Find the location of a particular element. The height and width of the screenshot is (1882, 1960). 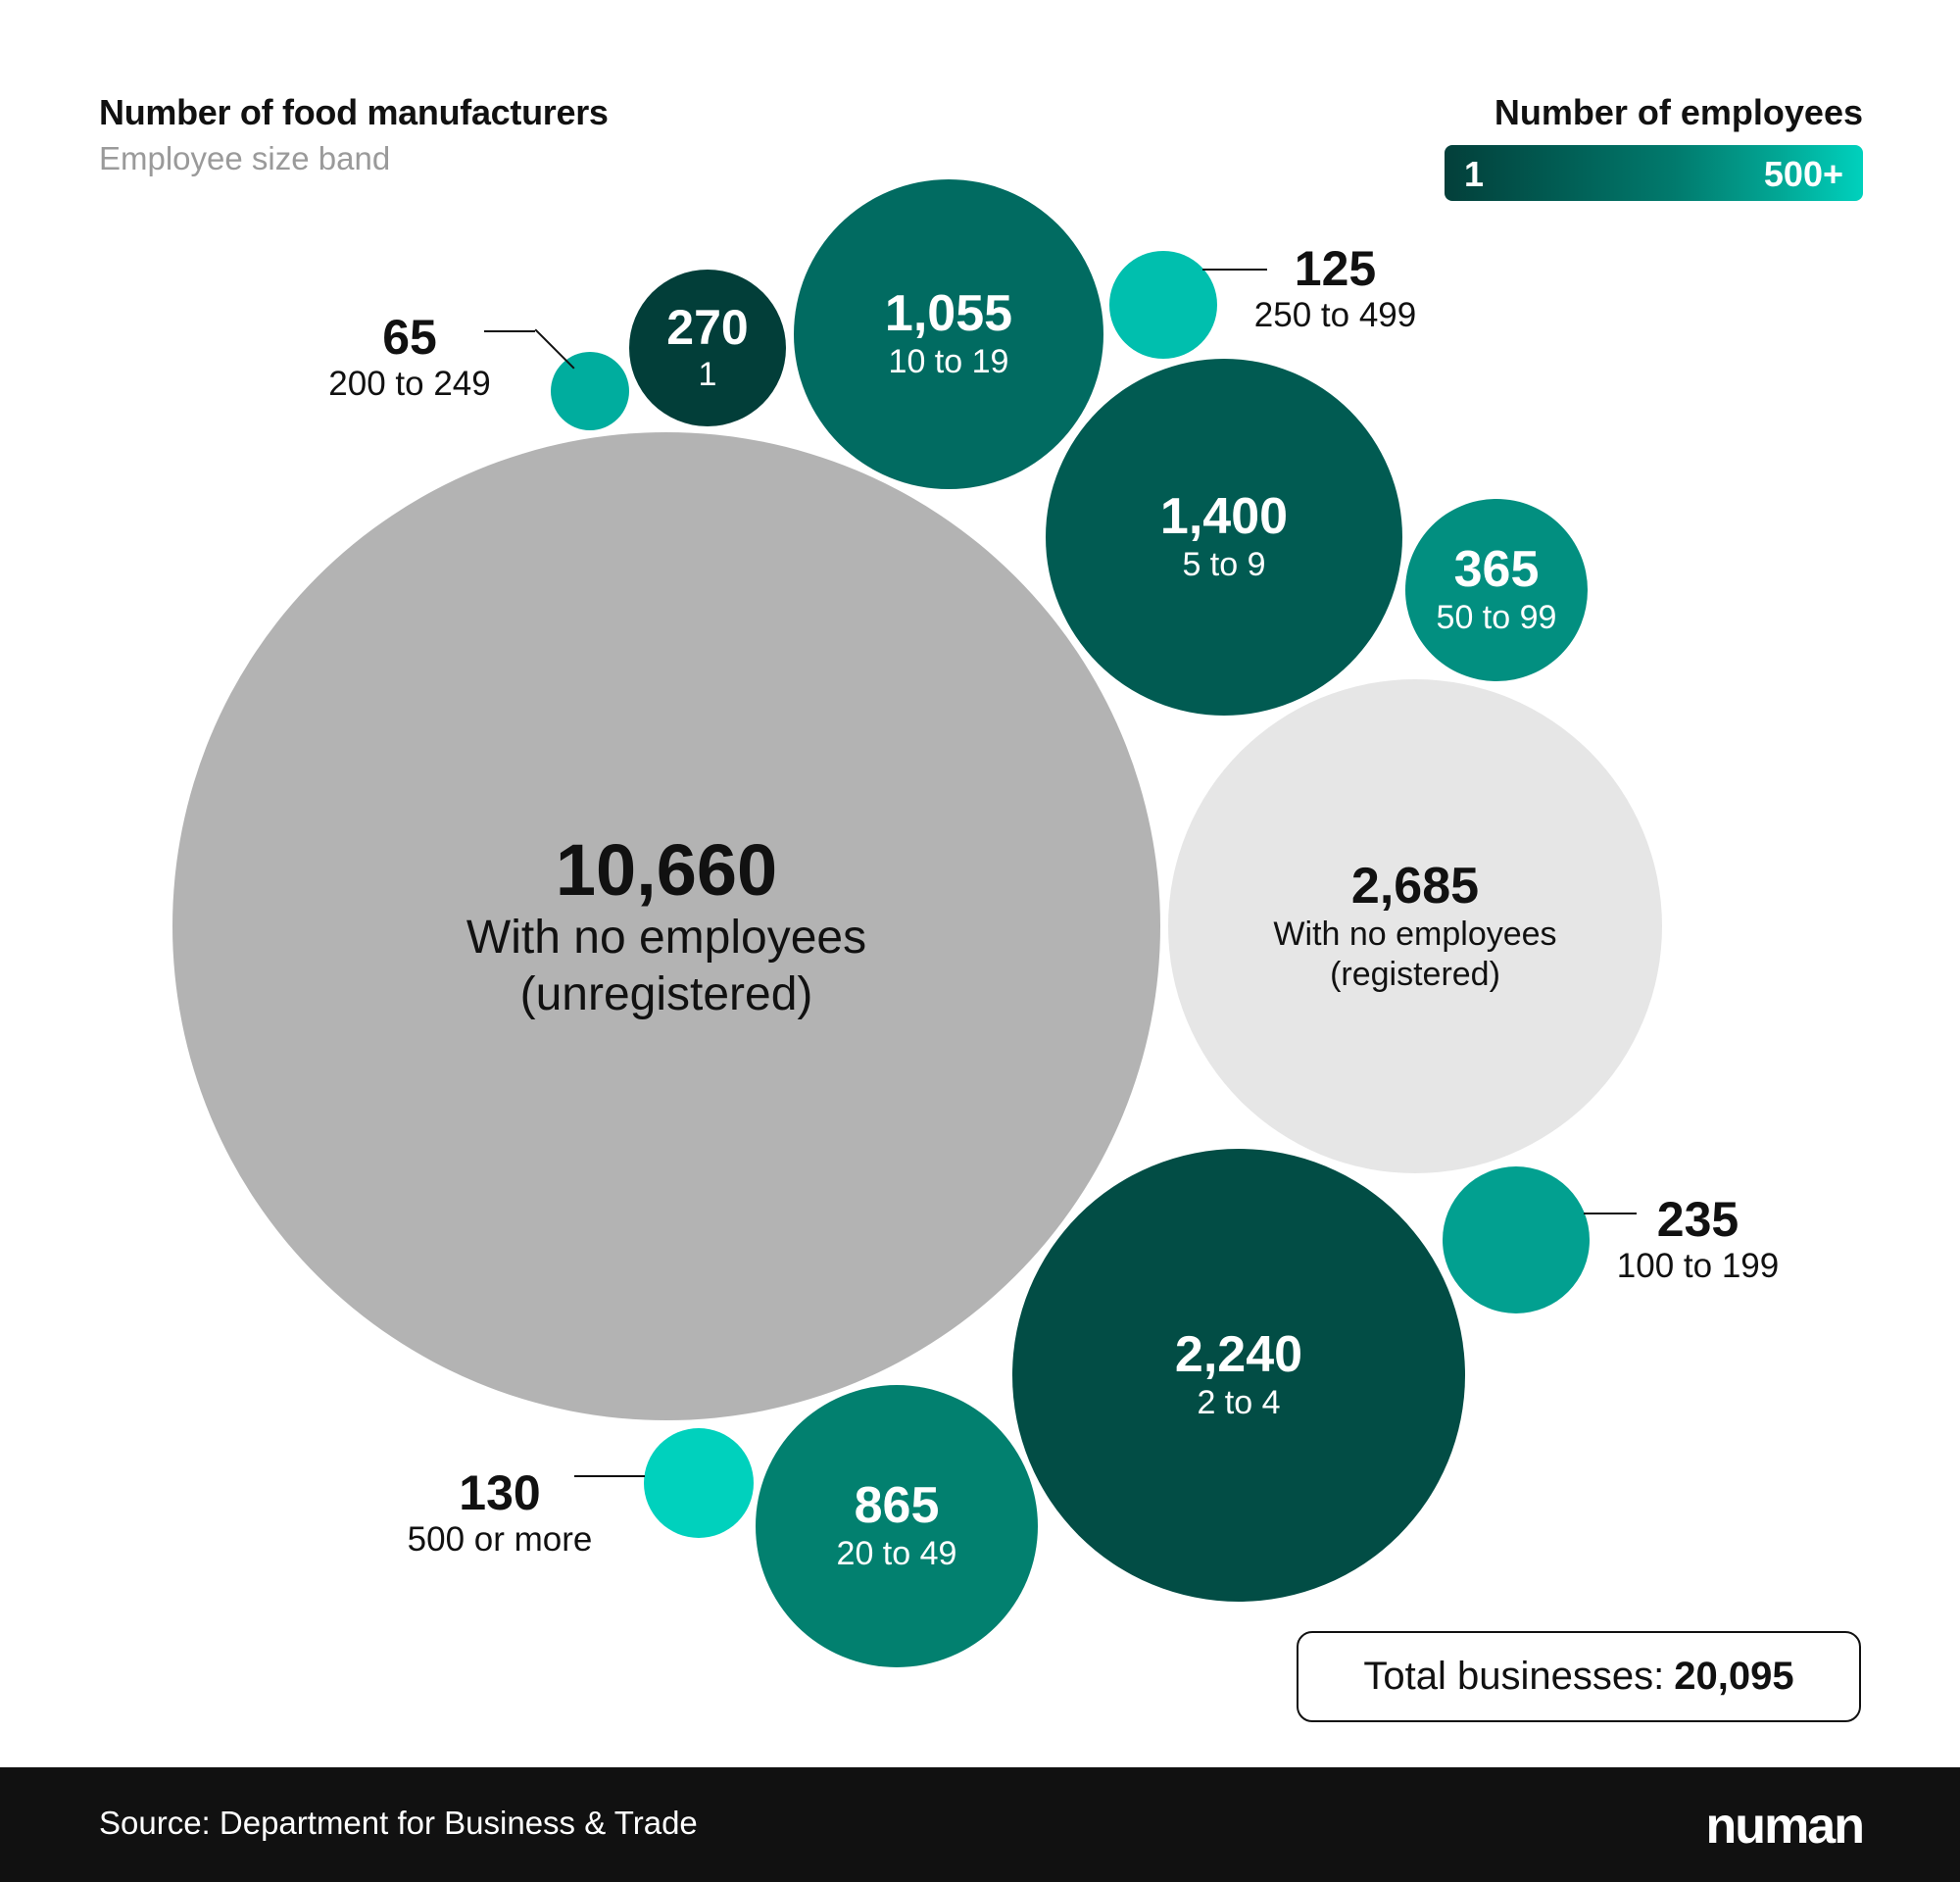

legend-high-label: 500+ is located at coordinates (1803, 174).